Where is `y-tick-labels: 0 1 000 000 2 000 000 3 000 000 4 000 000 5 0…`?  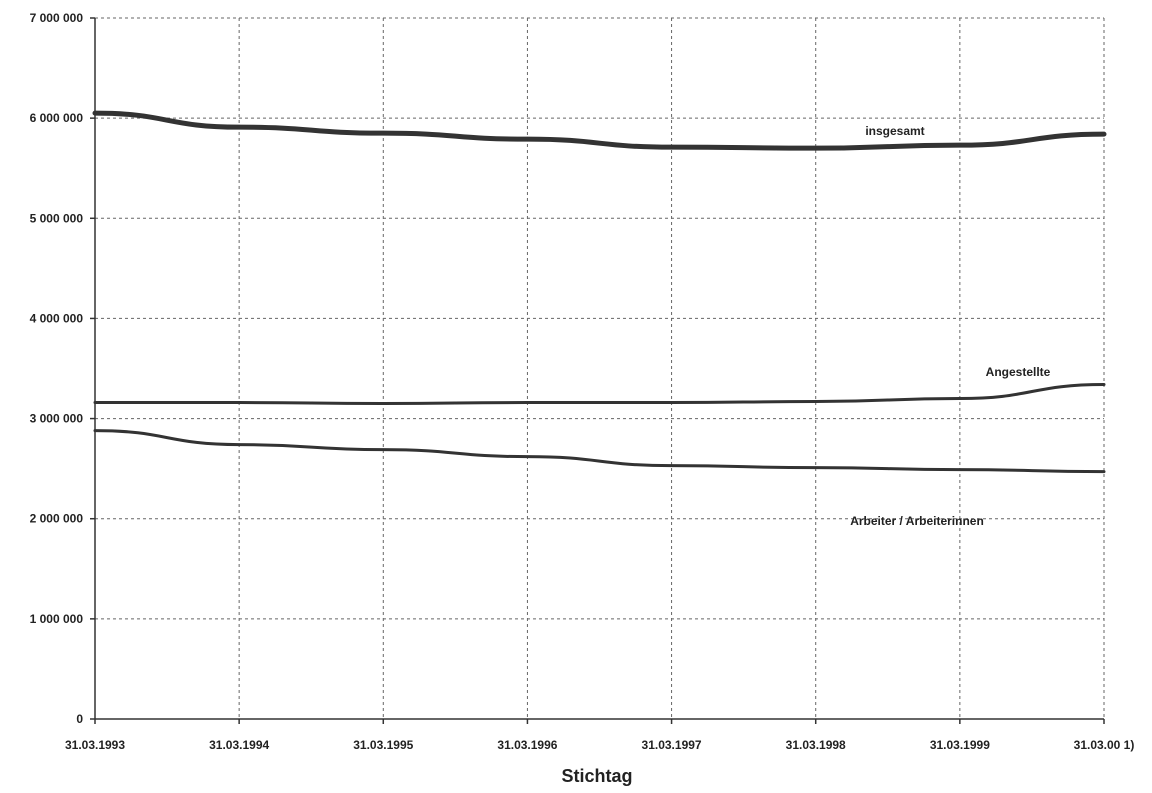
y-tick-labels: 0 1 000 000 2 000 000 3 000 000 4 000 000 5 0… is located at coordinates (57, 368).